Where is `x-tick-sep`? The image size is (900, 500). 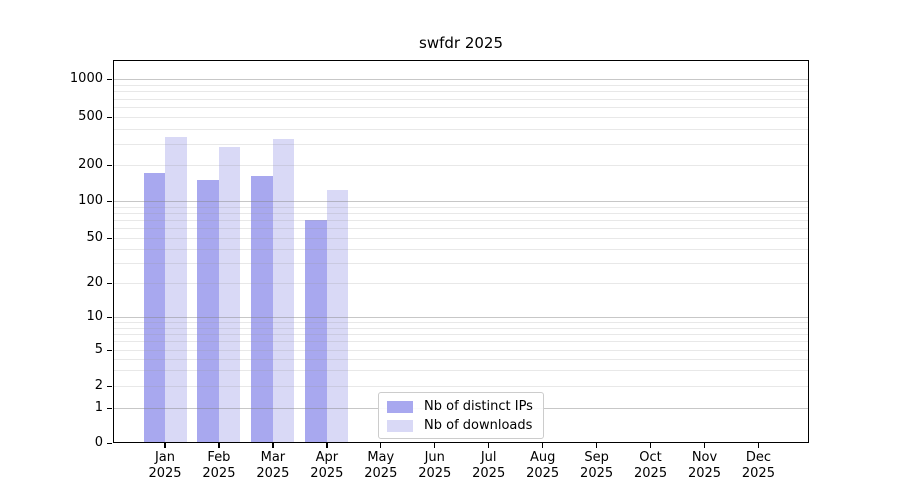 x-tick-sep is located at coordinates (597, 445).